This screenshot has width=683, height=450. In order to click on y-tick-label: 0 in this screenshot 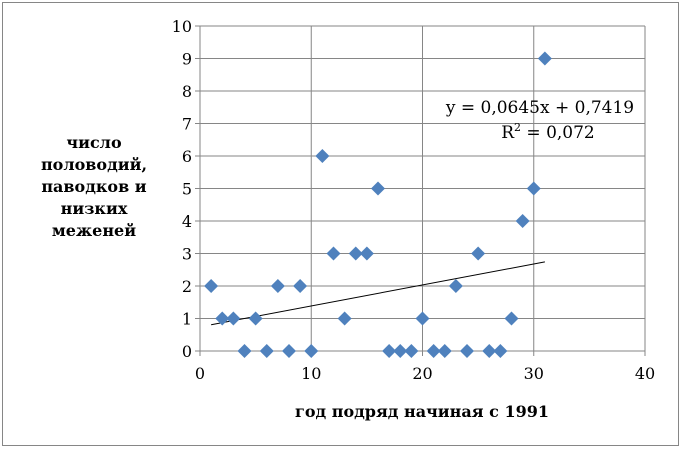, I will do `click(187, 351)`.